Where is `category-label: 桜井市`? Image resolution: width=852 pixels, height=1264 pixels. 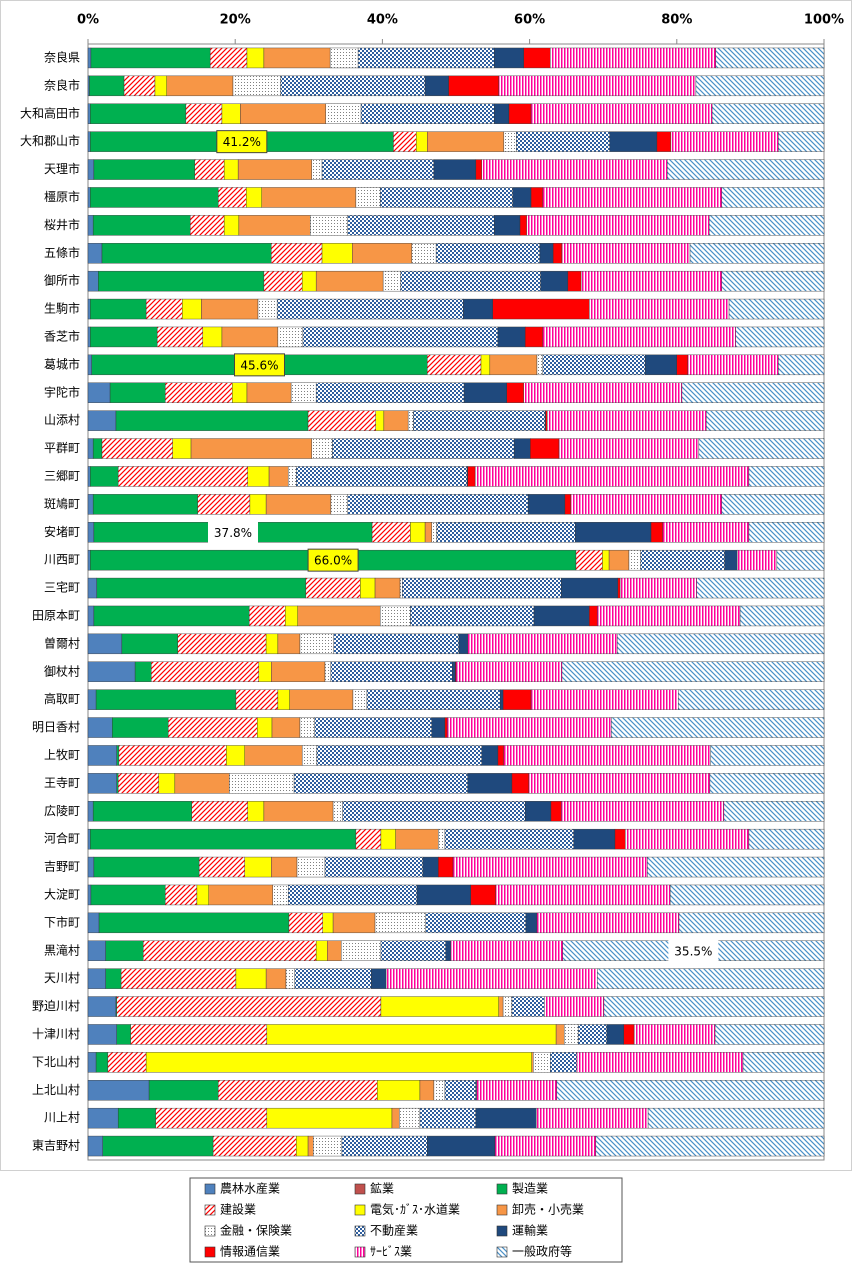
category-label: 桜井市 is located at coordinates (62, 224).